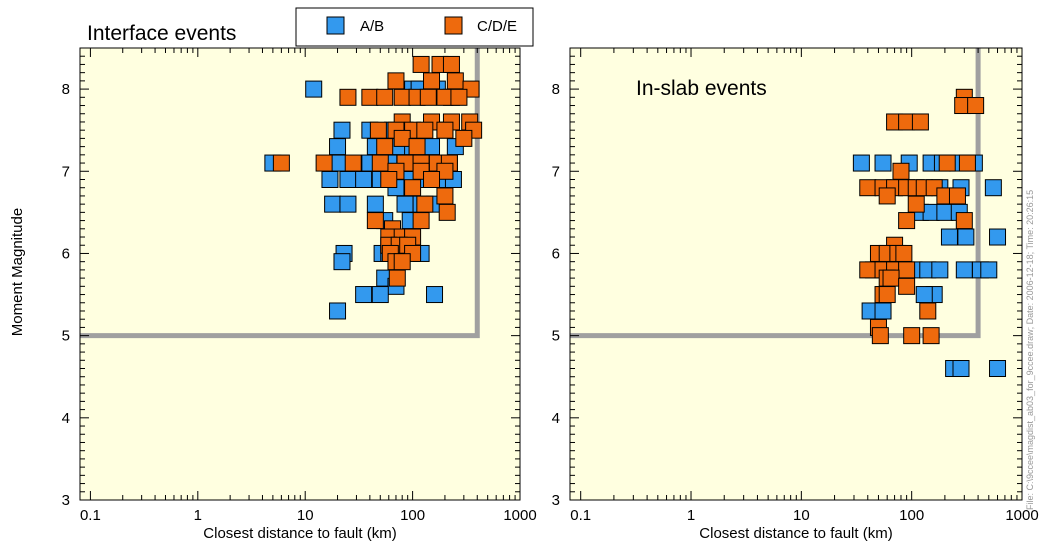 The image size is (1039, 550). Describe the element at coordinates (519, 515) in the screenshot. I see `x-tick-label: 1000` at that location.